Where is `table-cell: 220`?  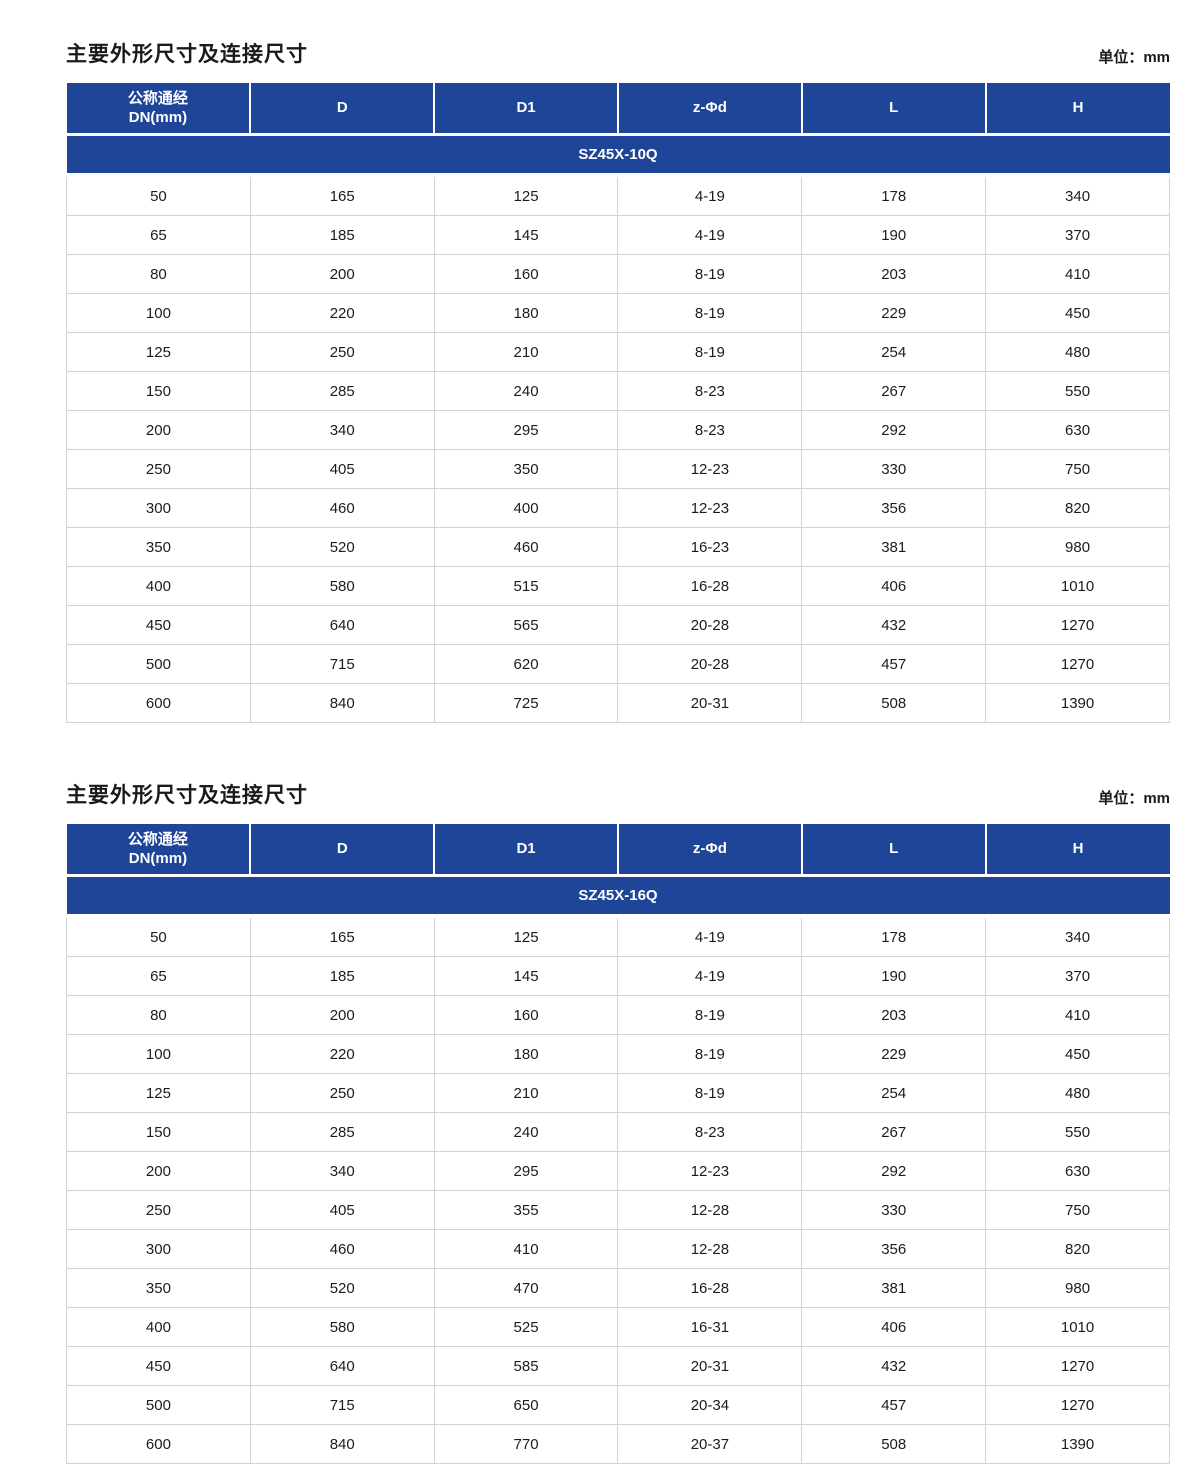
table-cell: 220 is located at coordinates (342, 1054).